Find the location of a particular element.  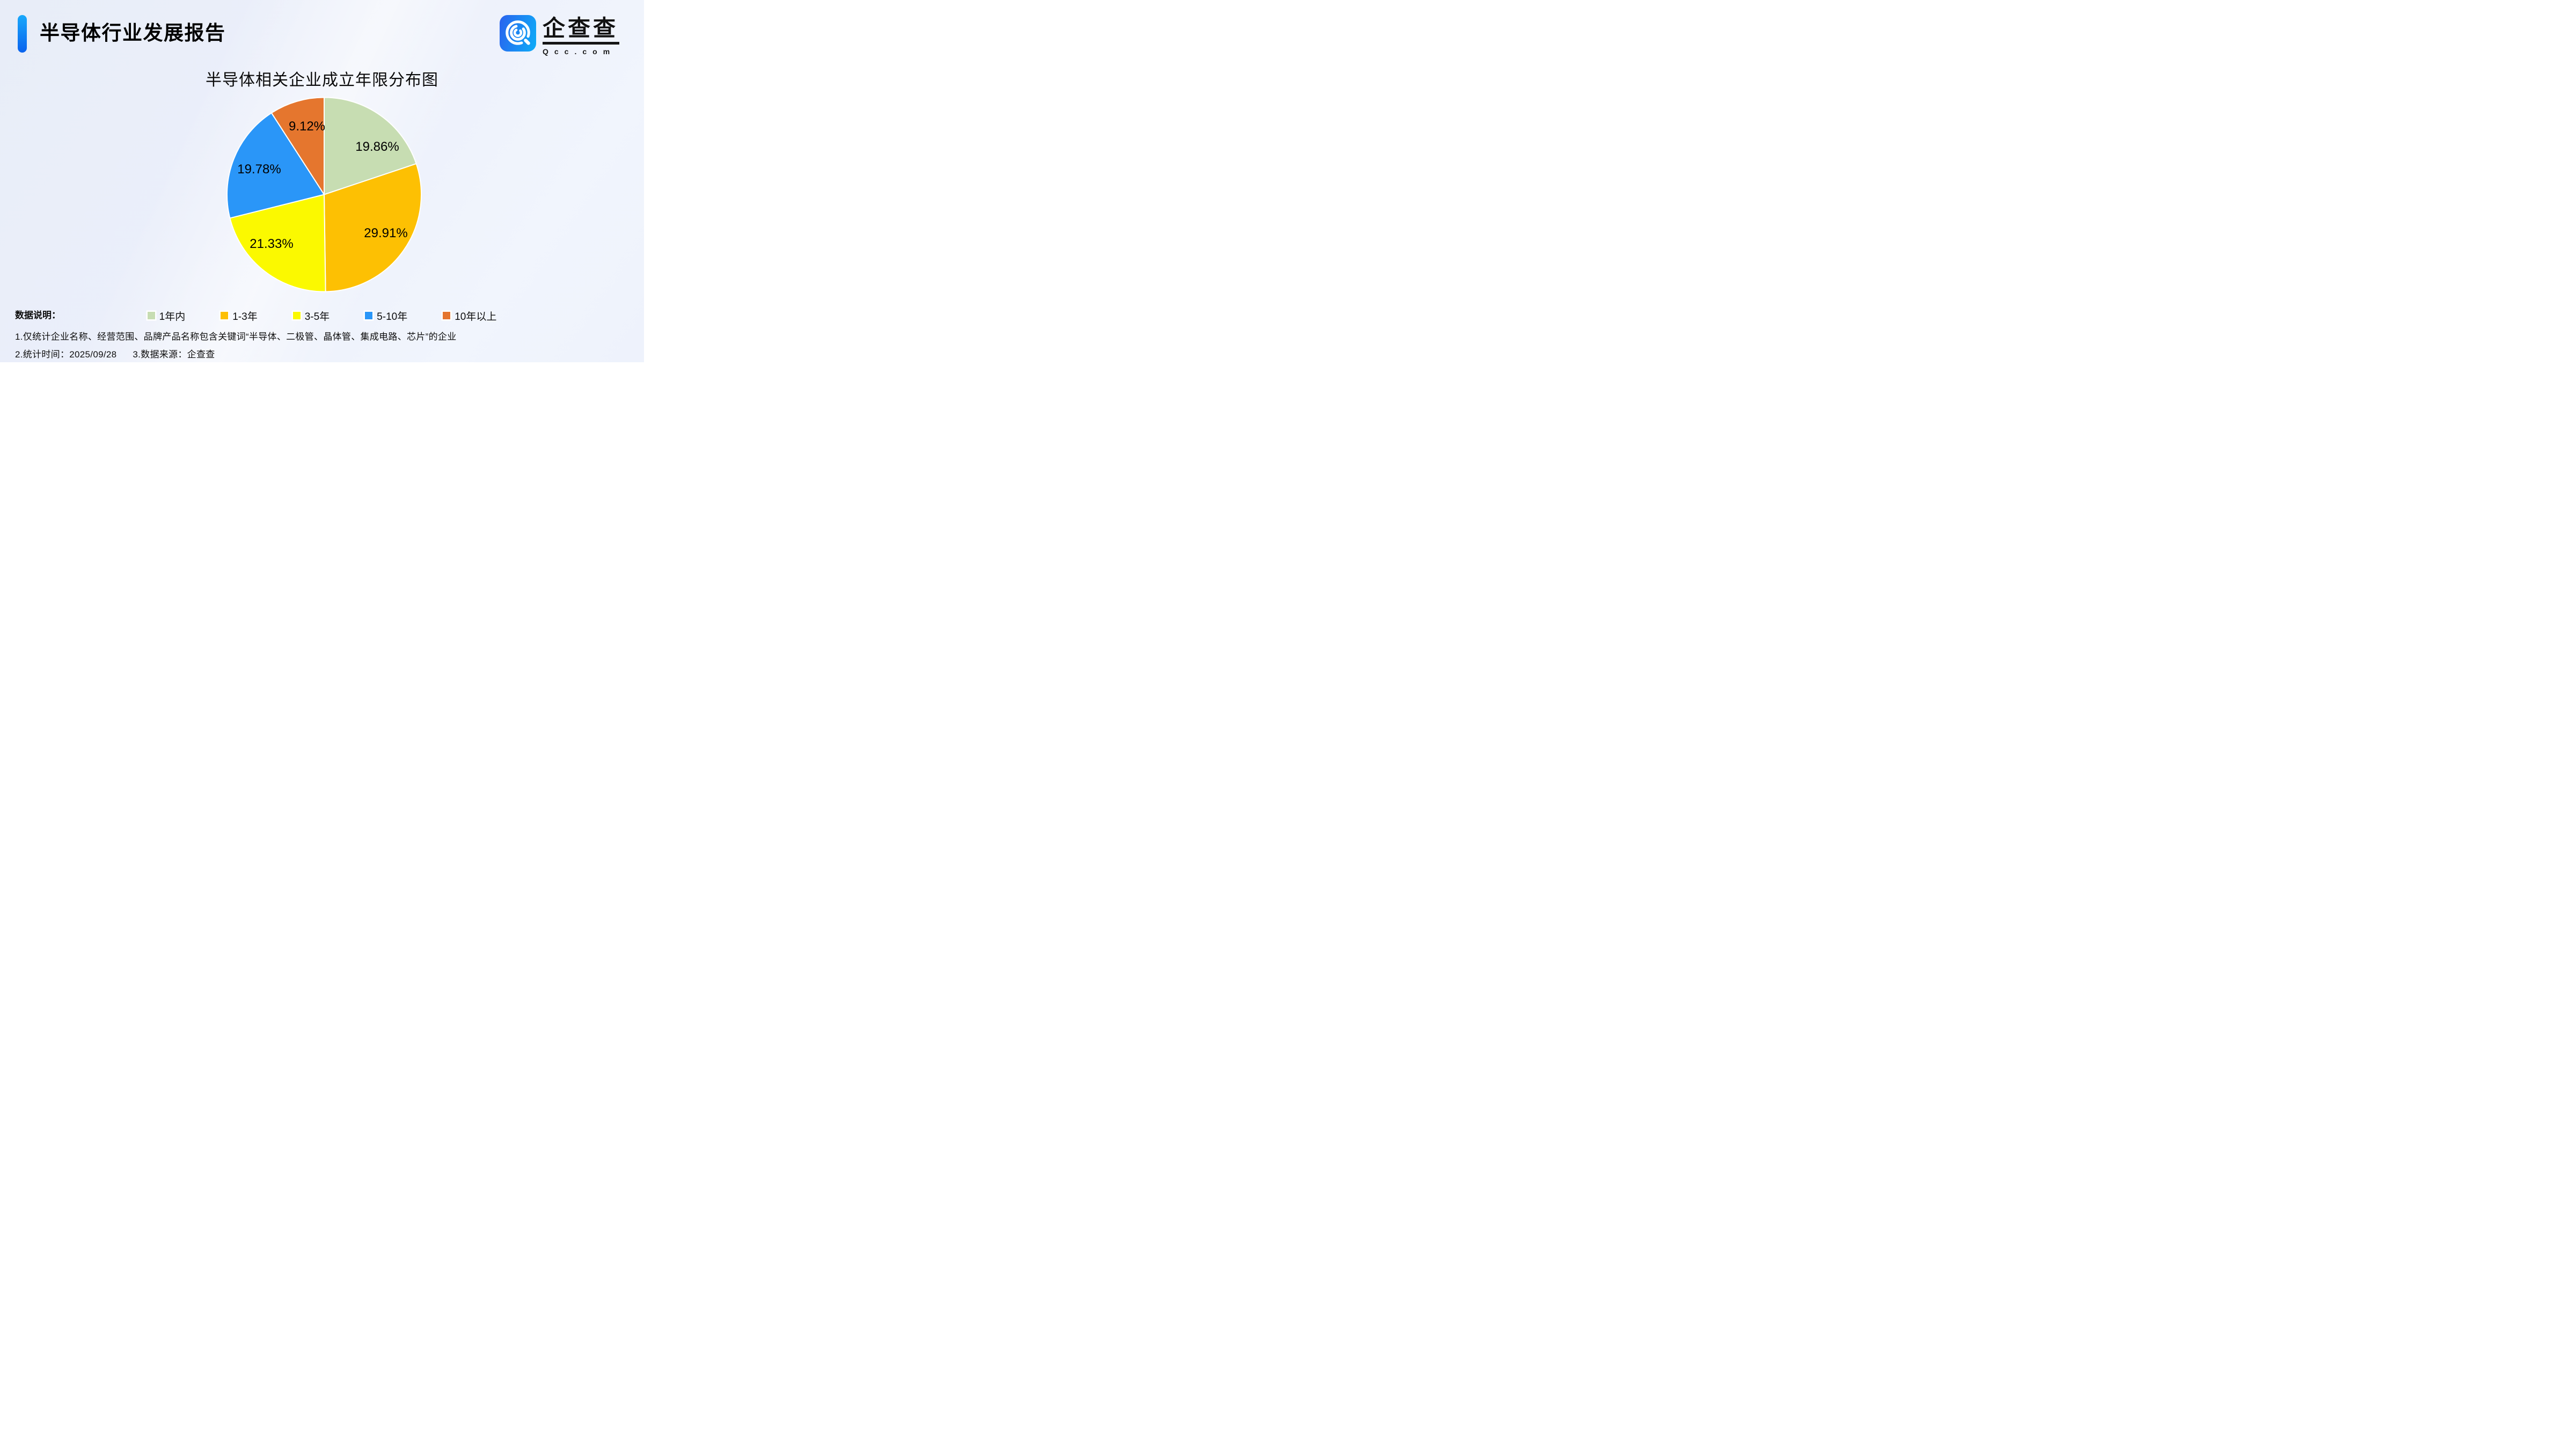

qcc-domain-text: Qcc.com is located at coordinates (579, 51).